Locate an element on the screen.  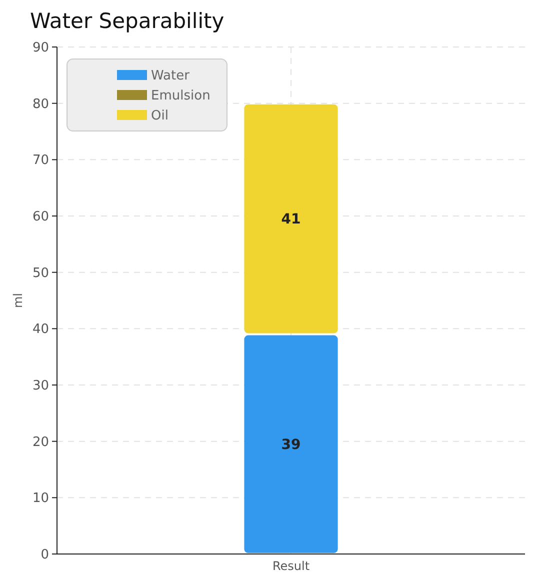
x-tick-label: Result is located at coordinates (291, 566).